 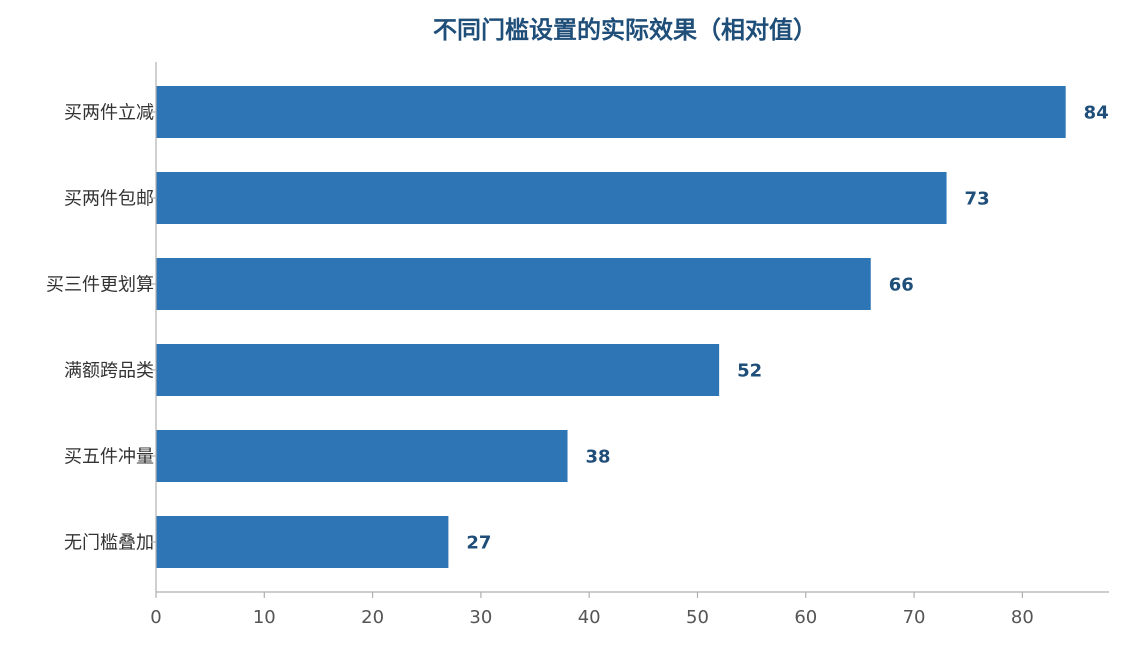 What do you see at coordinates (749, 371) in the screenshot?
I see `value-label-4: 52` at bounding box center [749, 371].